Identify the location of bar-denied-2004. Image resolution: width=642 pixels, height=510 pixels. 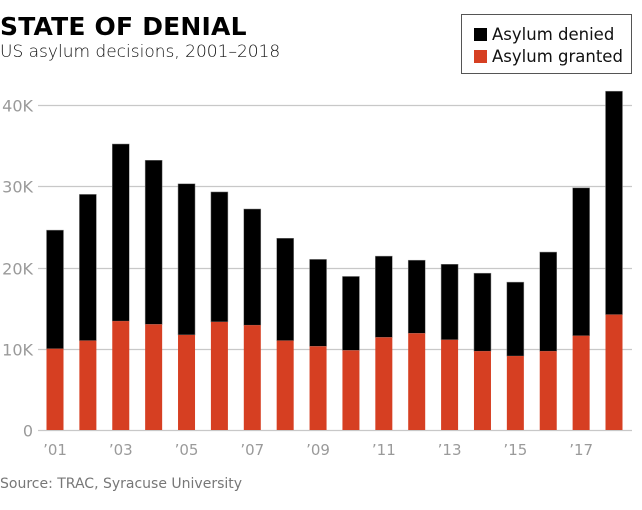
(153, 242).